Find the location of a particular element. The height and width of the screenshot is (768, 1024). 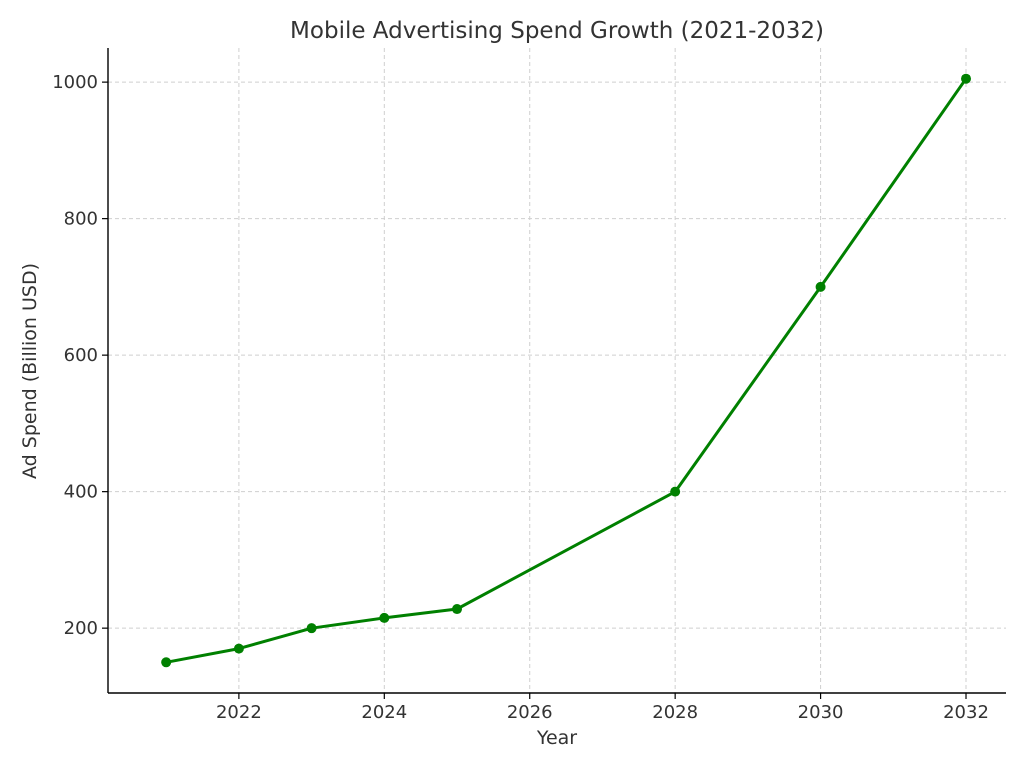

x-tick-label: 2032 is located at coordinates (966, 712).